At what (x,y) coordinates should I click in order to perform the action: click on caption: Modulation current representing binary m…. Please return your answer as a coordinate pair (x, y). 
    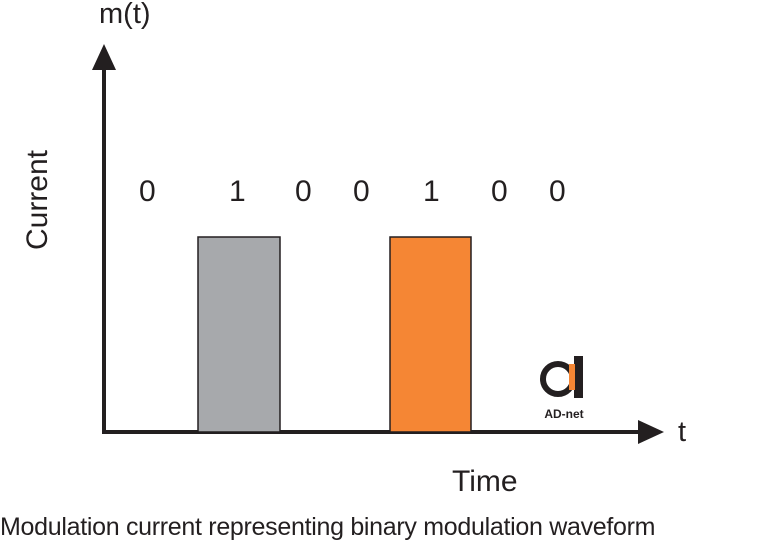
    Looking at the image, I should click on (328, 527).